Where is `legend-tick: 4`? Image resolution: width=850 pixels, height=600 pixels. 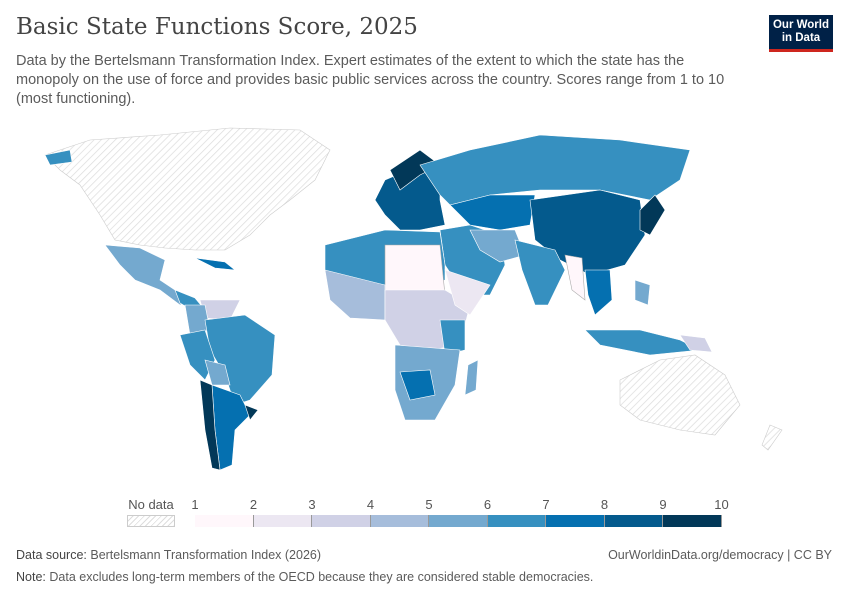
legend-tick: 4 is located at coordinates (370, 504).